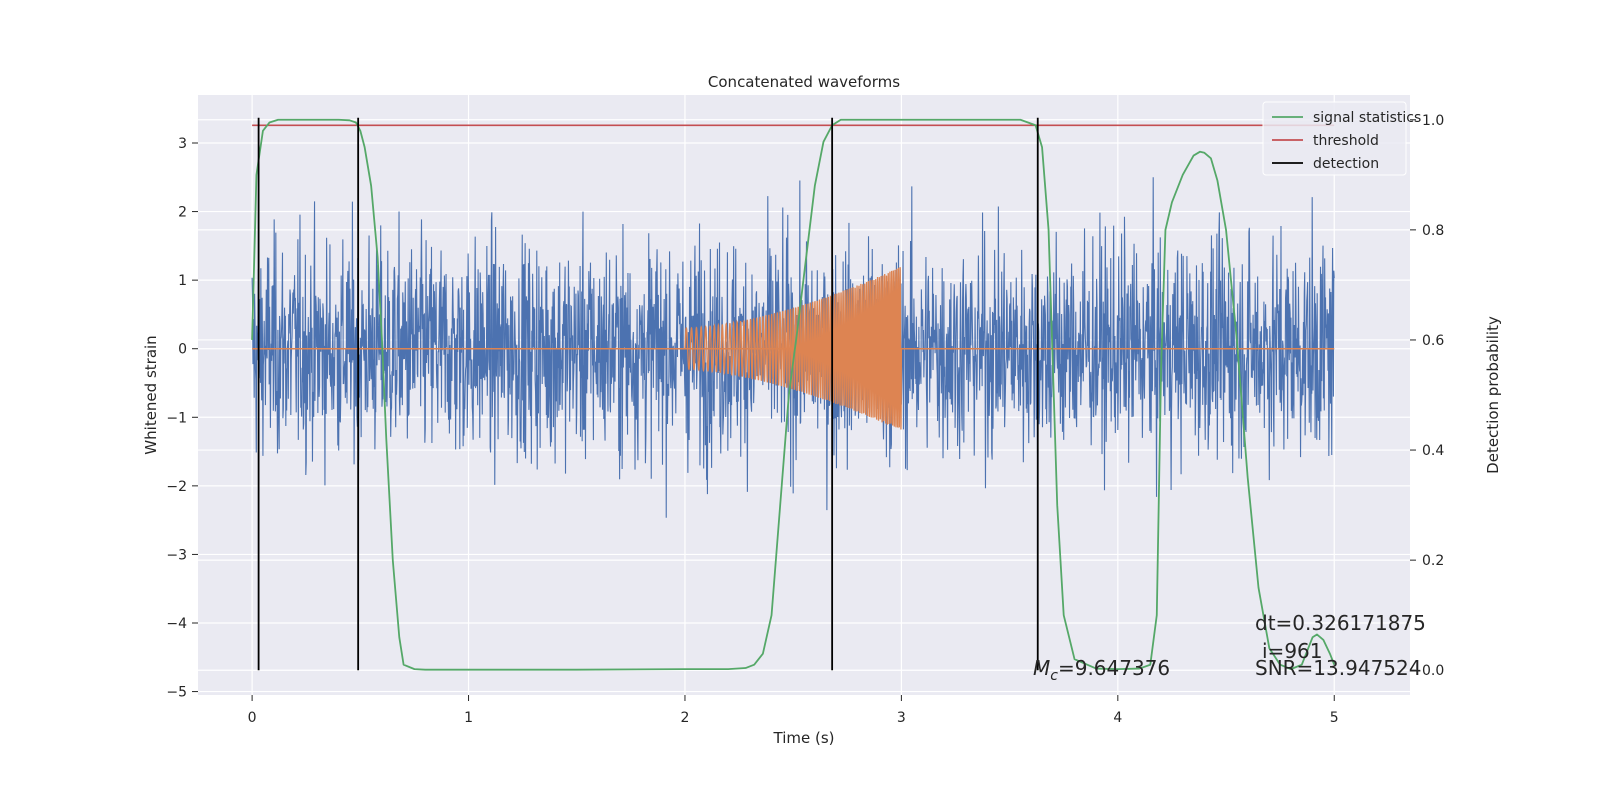 The width and height of the screenshot is (1600, 800). Describe the element at coordinates (1433, 121) in the screenshot. I see `y2-tick-label: 1.0` at that location.